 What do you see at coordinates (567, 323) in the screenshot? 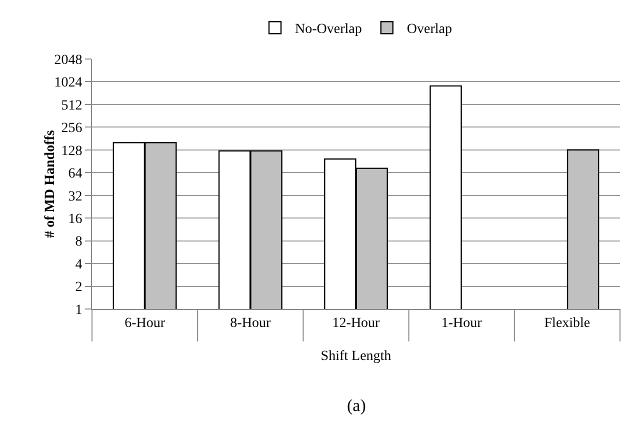
I see `x-tick-label: Flexible` at bounding box center [567, 323].